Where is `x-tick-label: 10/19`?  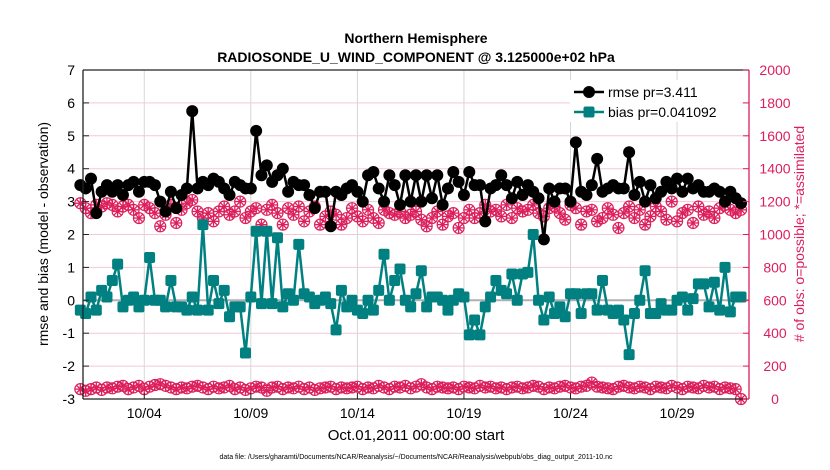
x-tick-label: 10/19 is located at coordinates (463, 413).